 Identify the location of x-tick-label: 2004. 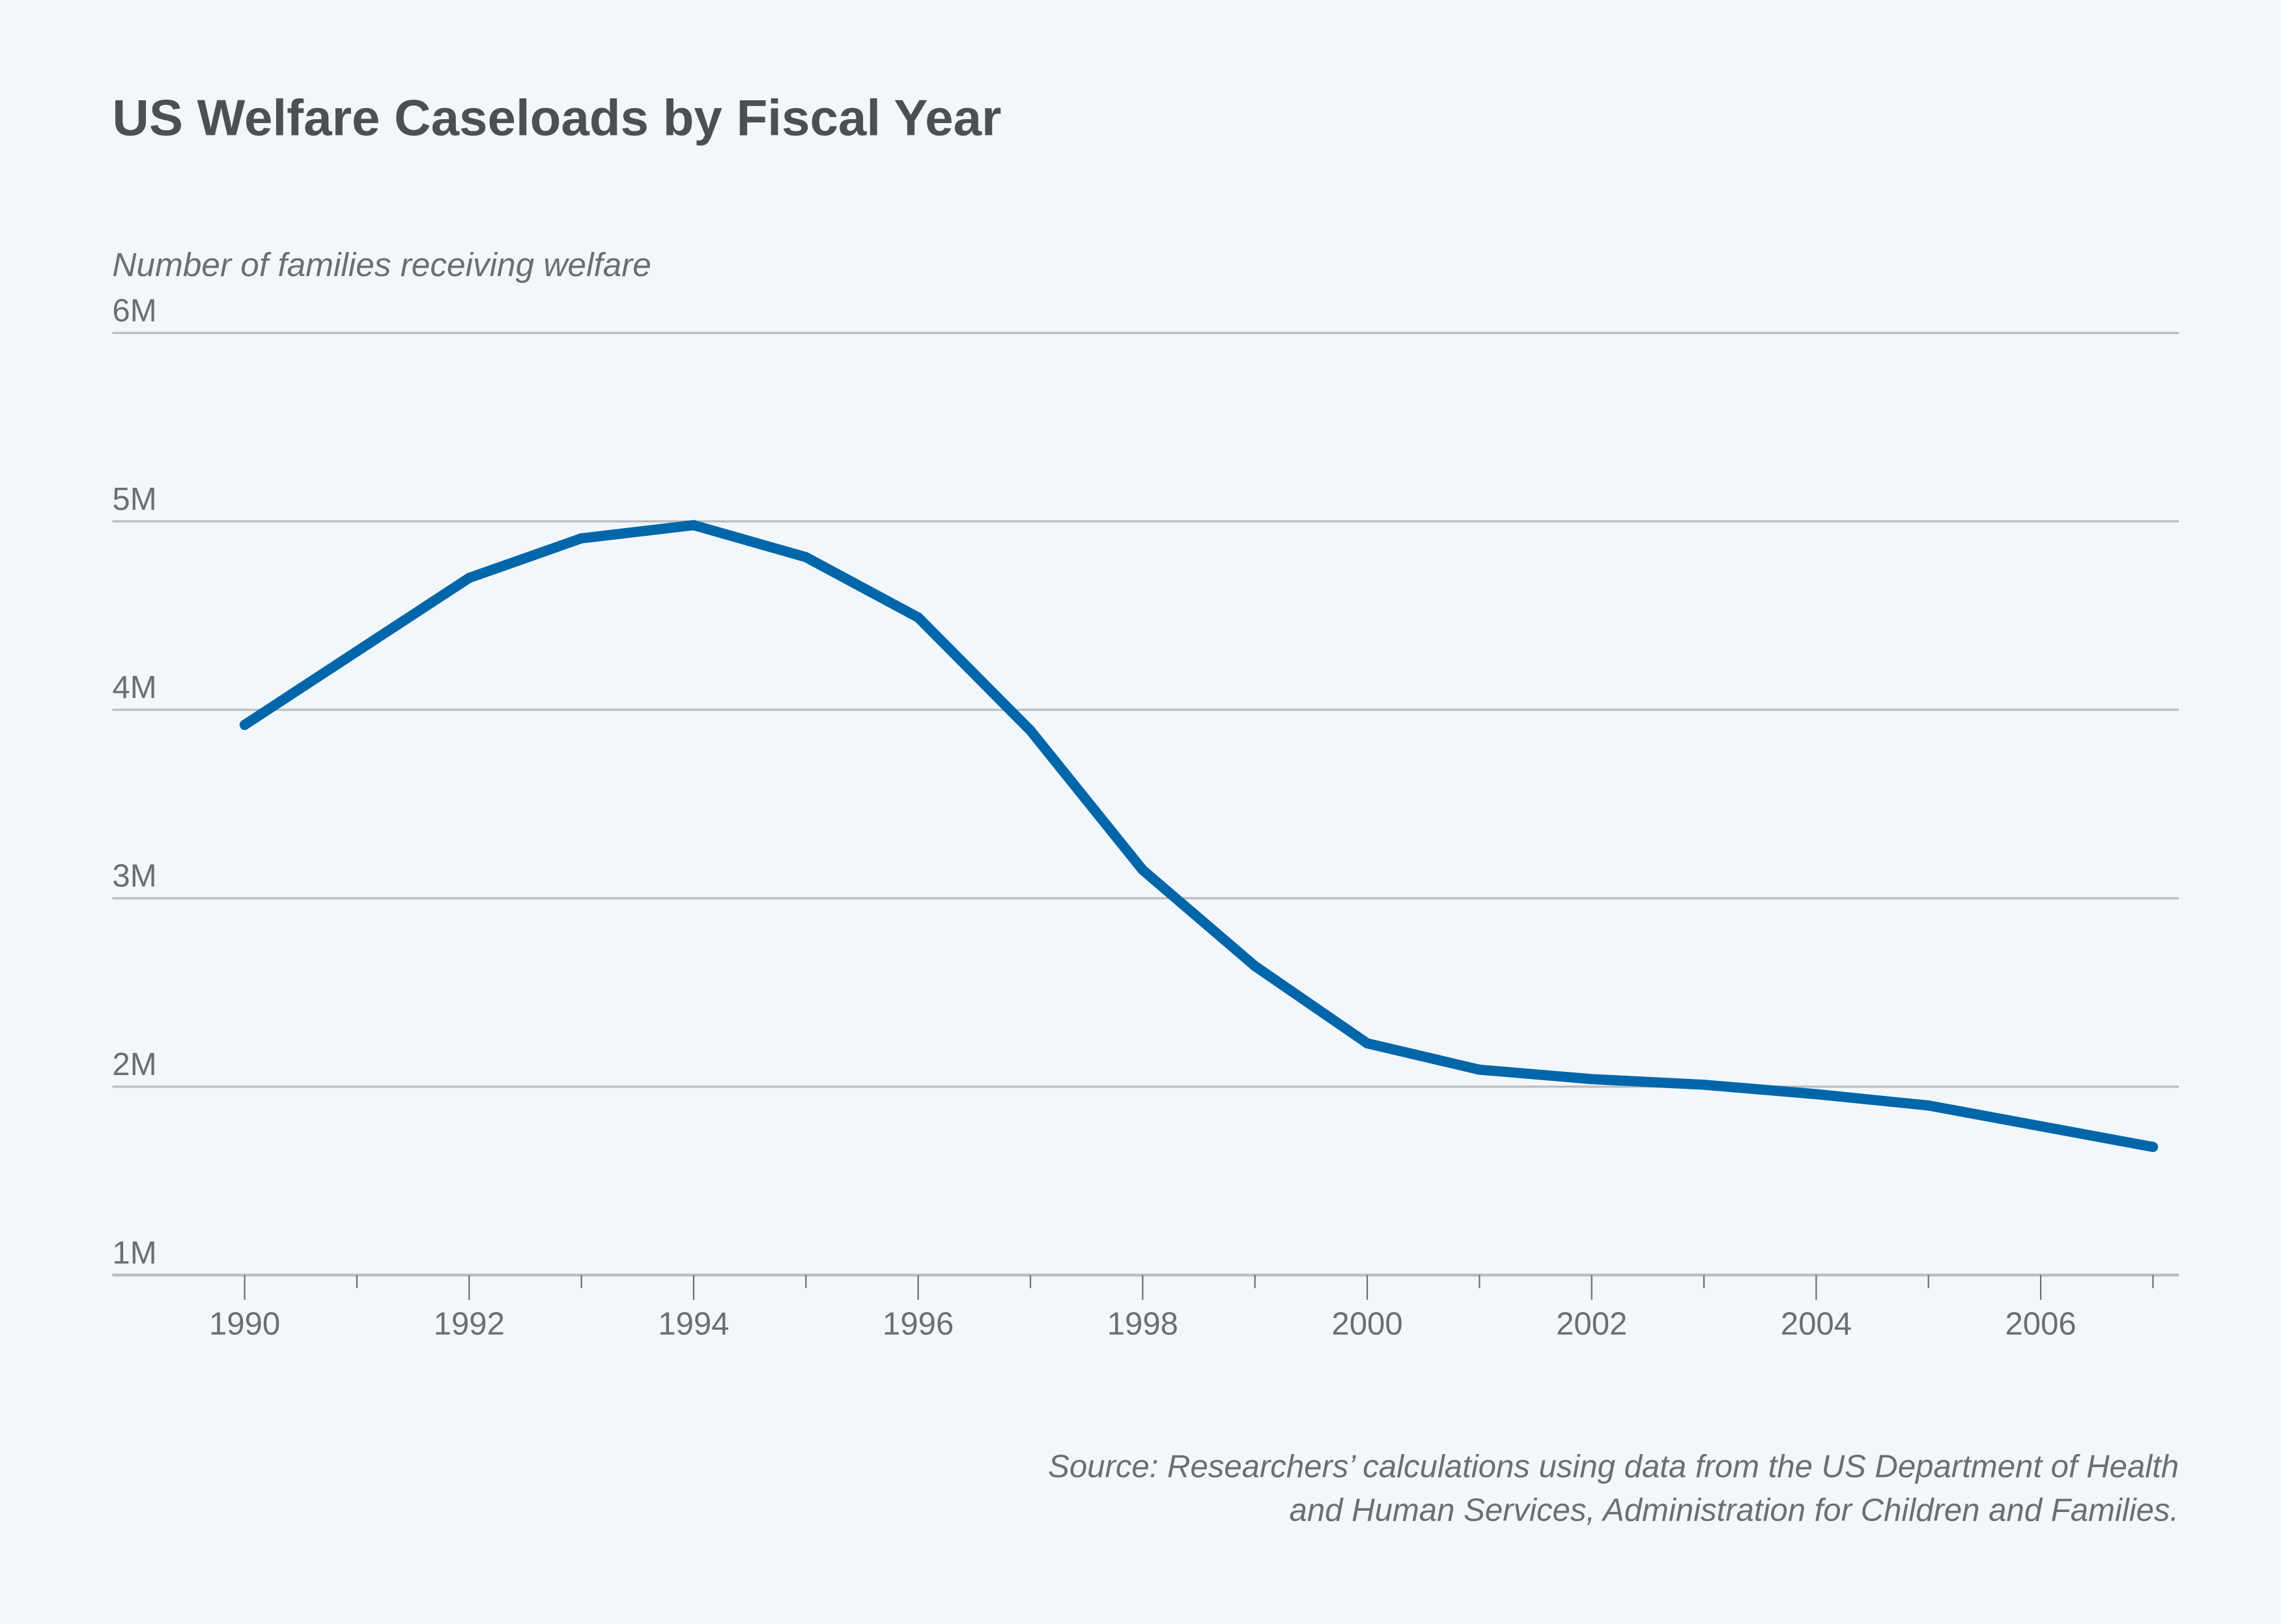
(1816, 1325).